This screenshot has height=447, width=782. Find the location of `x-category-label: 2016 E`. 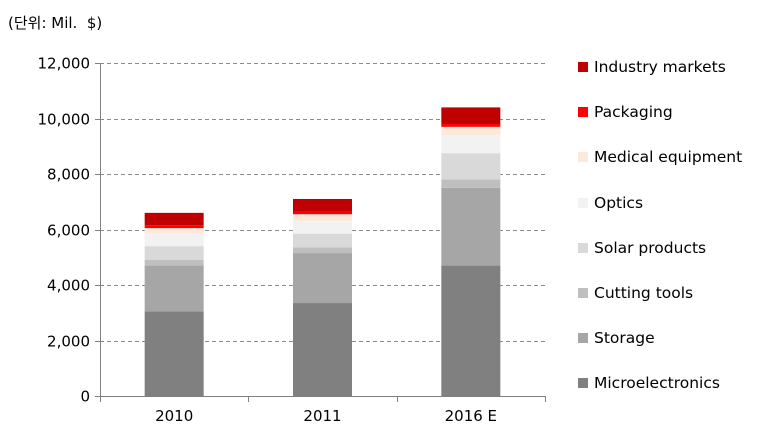

x-category-label: 2016 E is located at coordinates (471, 416).